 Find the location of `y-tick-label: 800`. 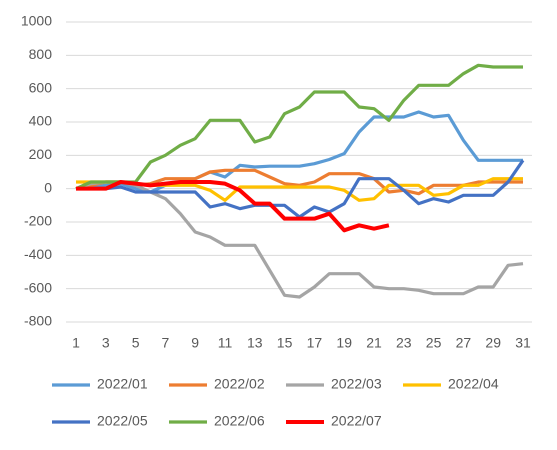

y-tick-label: 800 is located at coordinates (41, 54).